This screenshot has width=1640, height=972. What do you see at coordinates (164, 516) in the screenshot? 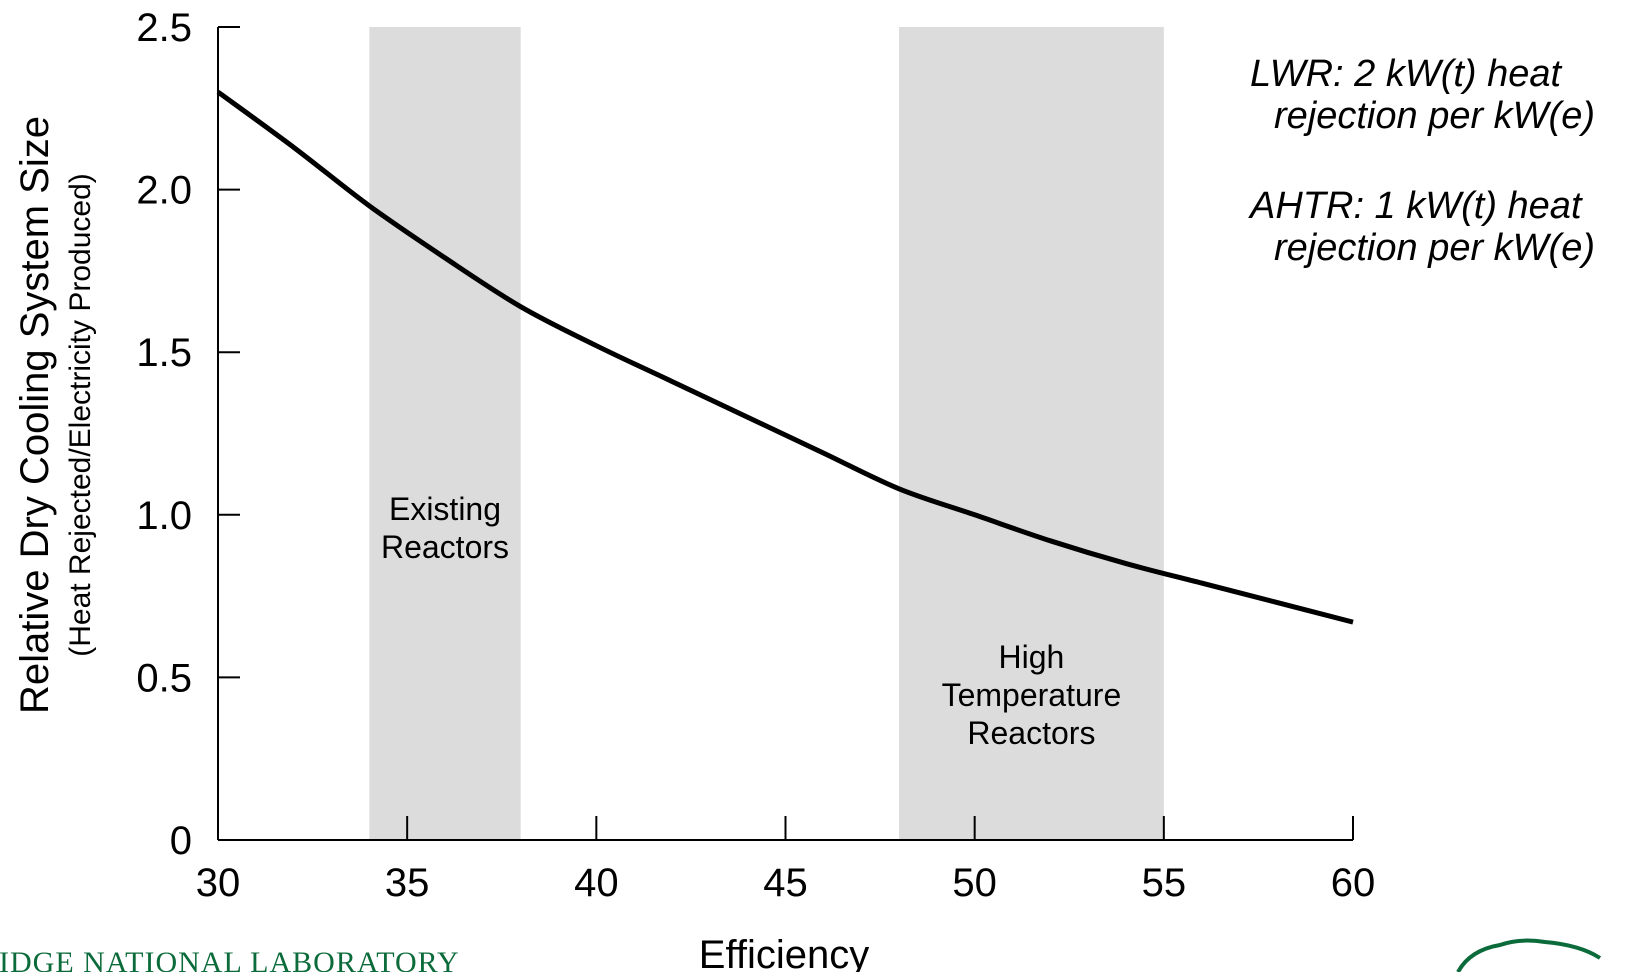
I see `y-tick-label-1.0: 1.0` at bounding box center [164, 516].